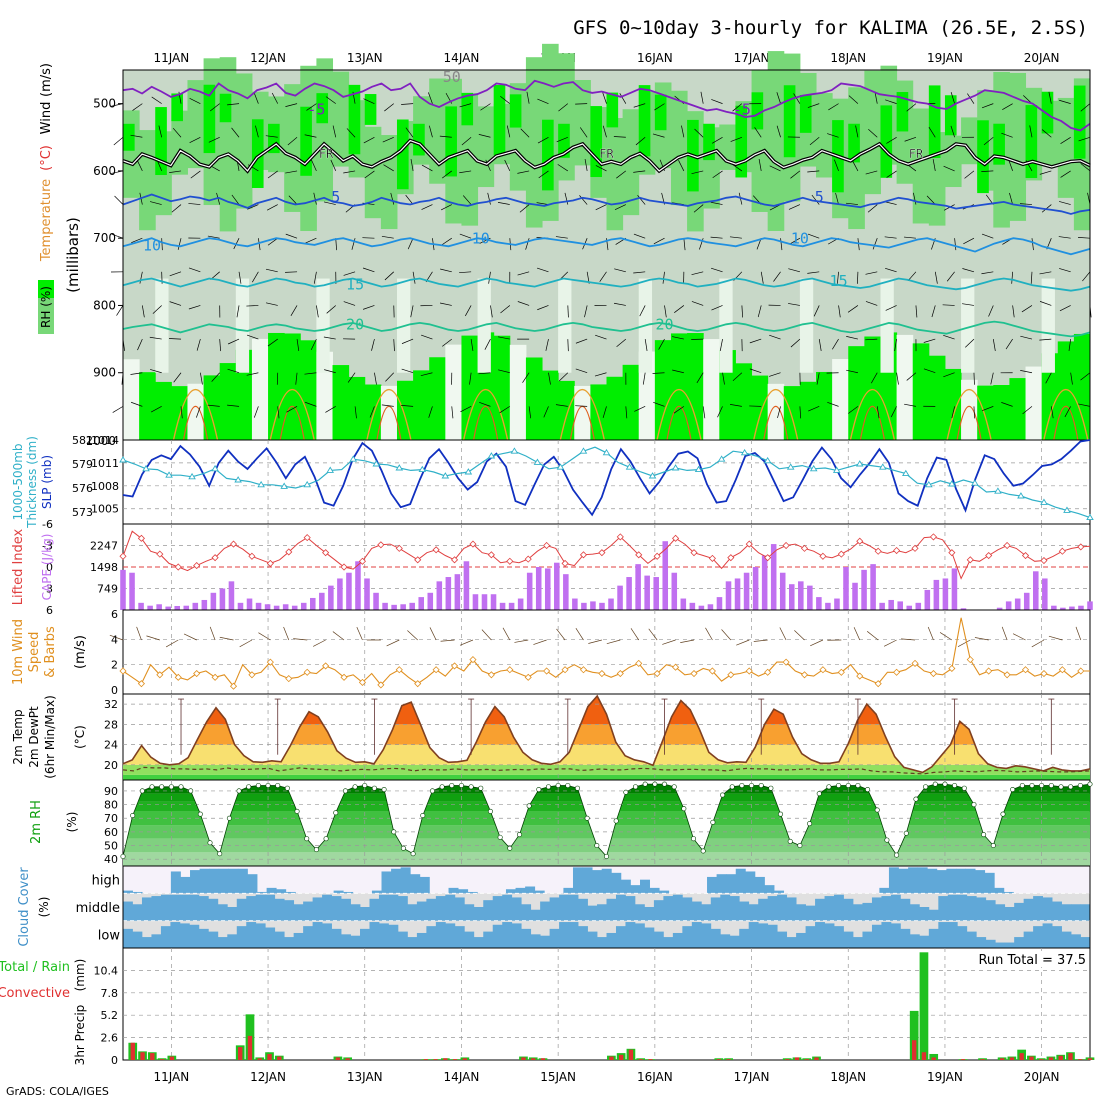 This screenshot has width=1100, height=1100. I want to click on axis-label: (millibars), so click(73, 255).